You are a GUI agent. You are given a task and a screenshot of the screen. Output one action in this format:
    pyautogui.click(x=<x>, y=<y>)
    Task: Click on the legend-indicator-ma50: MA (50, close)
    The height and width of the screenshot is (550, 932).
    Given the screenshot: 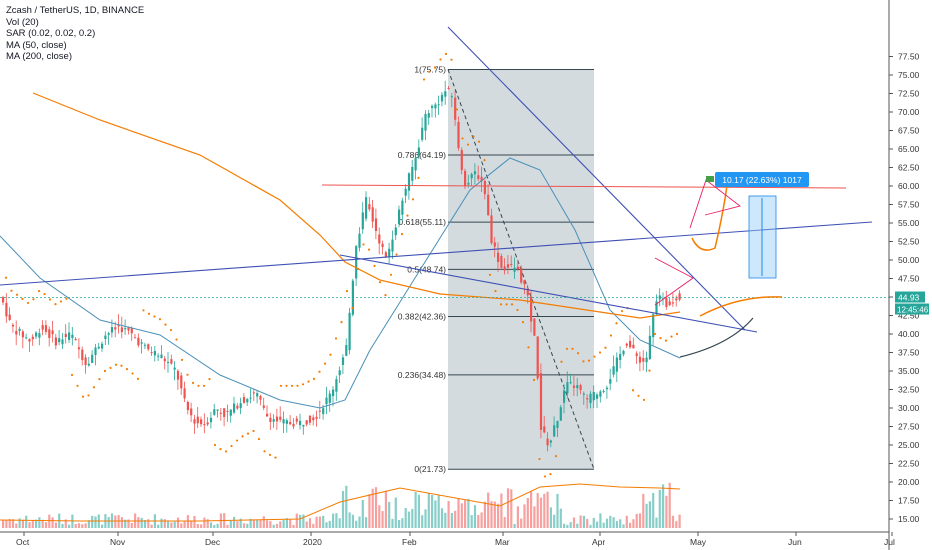 What is the action you would take?
    pyautogui.click(x=36, y=45)
    